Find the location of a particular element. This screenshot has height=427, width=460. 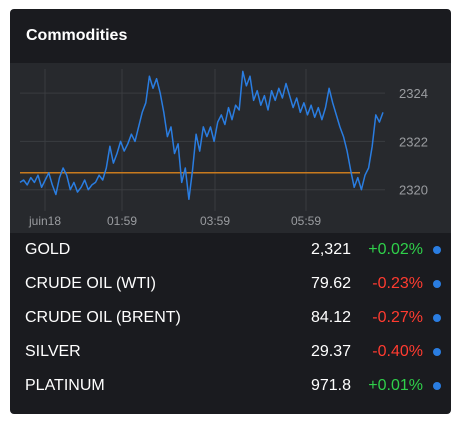

commodity-name: GOLD is located at coordinates (48, 249).